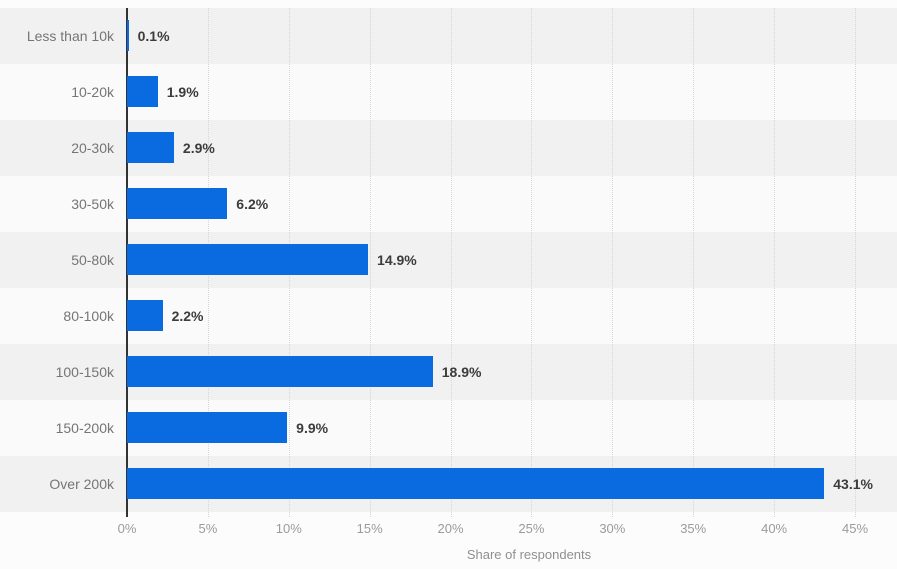 The image size is (897, 569). What do you see at coordinates (88, 316) in the screenshot?
I see `category-label: 80-100k` at bounding box center [88, 316].